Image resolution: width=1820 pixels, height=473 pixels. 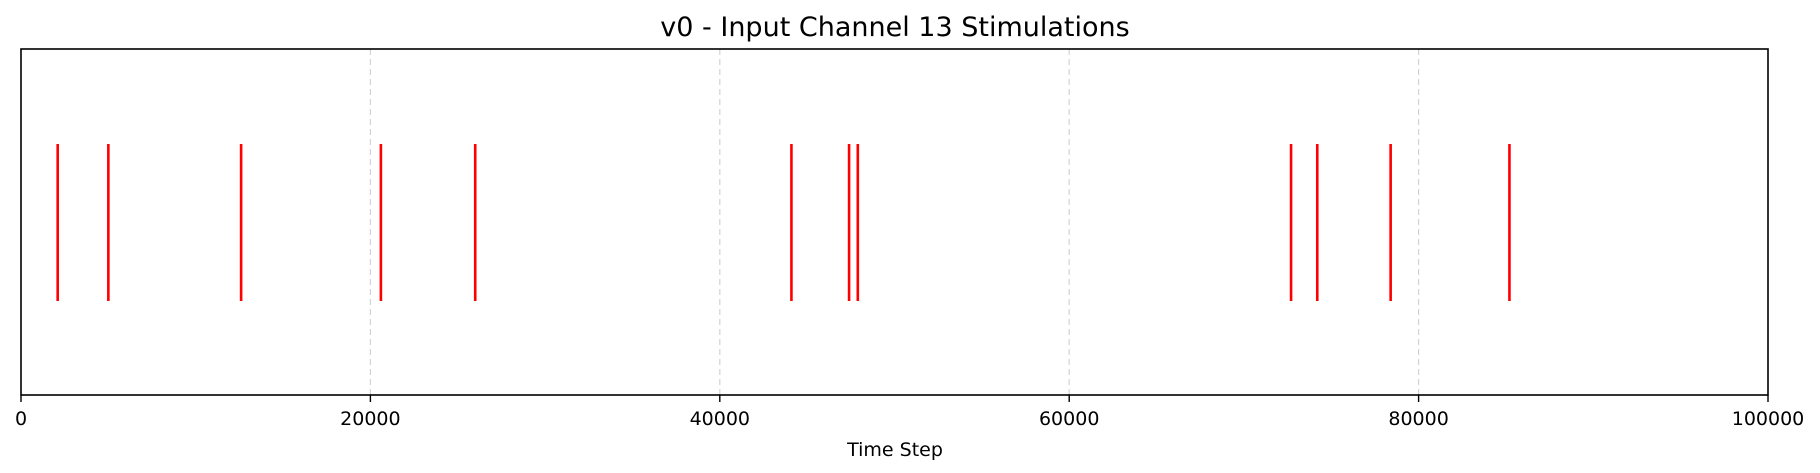 I want to click on x-tick-label: 100000, so click(x=1768, y=419).